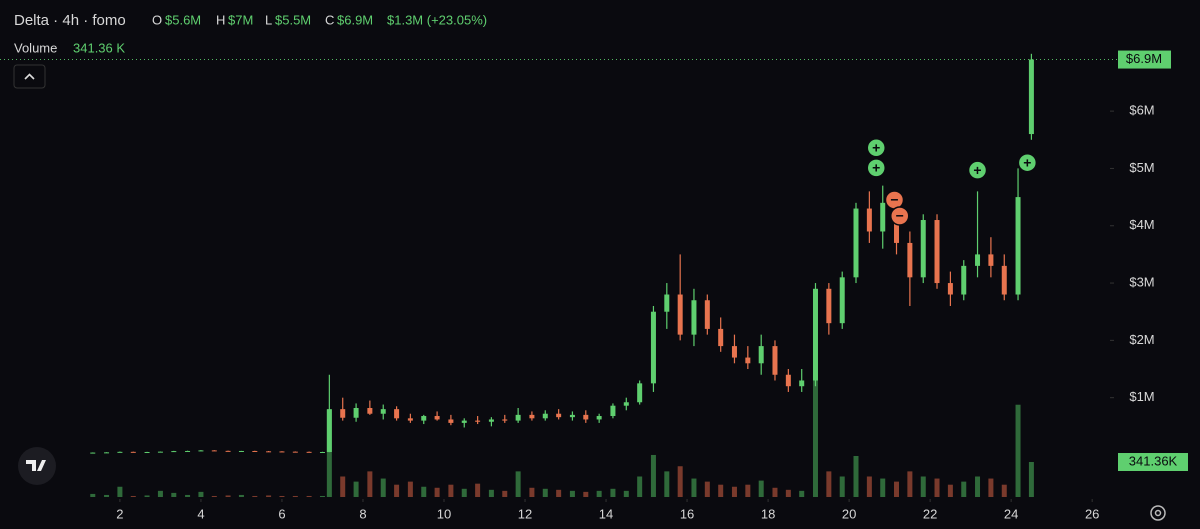  What do you see at coordinates (1141, 339) in the screenshot?
I see `y-tick-label: $2M` at bounding box center [1141, 339].